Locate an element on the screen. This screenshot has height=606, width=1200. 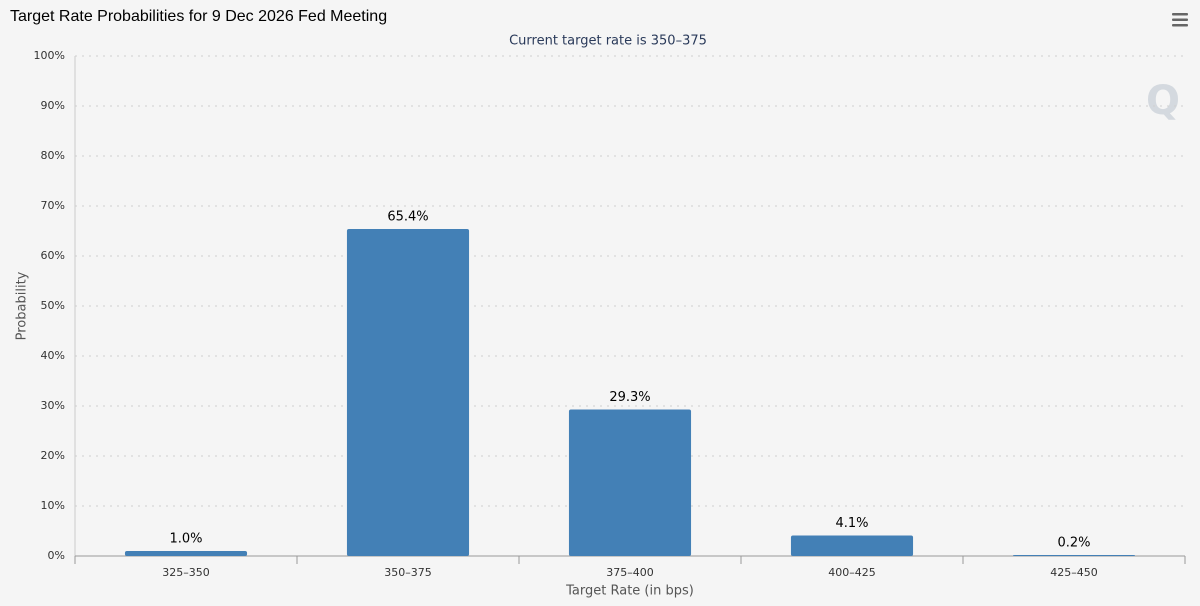
x-tick-label: 350–375 is located at coordinates (408, 572).